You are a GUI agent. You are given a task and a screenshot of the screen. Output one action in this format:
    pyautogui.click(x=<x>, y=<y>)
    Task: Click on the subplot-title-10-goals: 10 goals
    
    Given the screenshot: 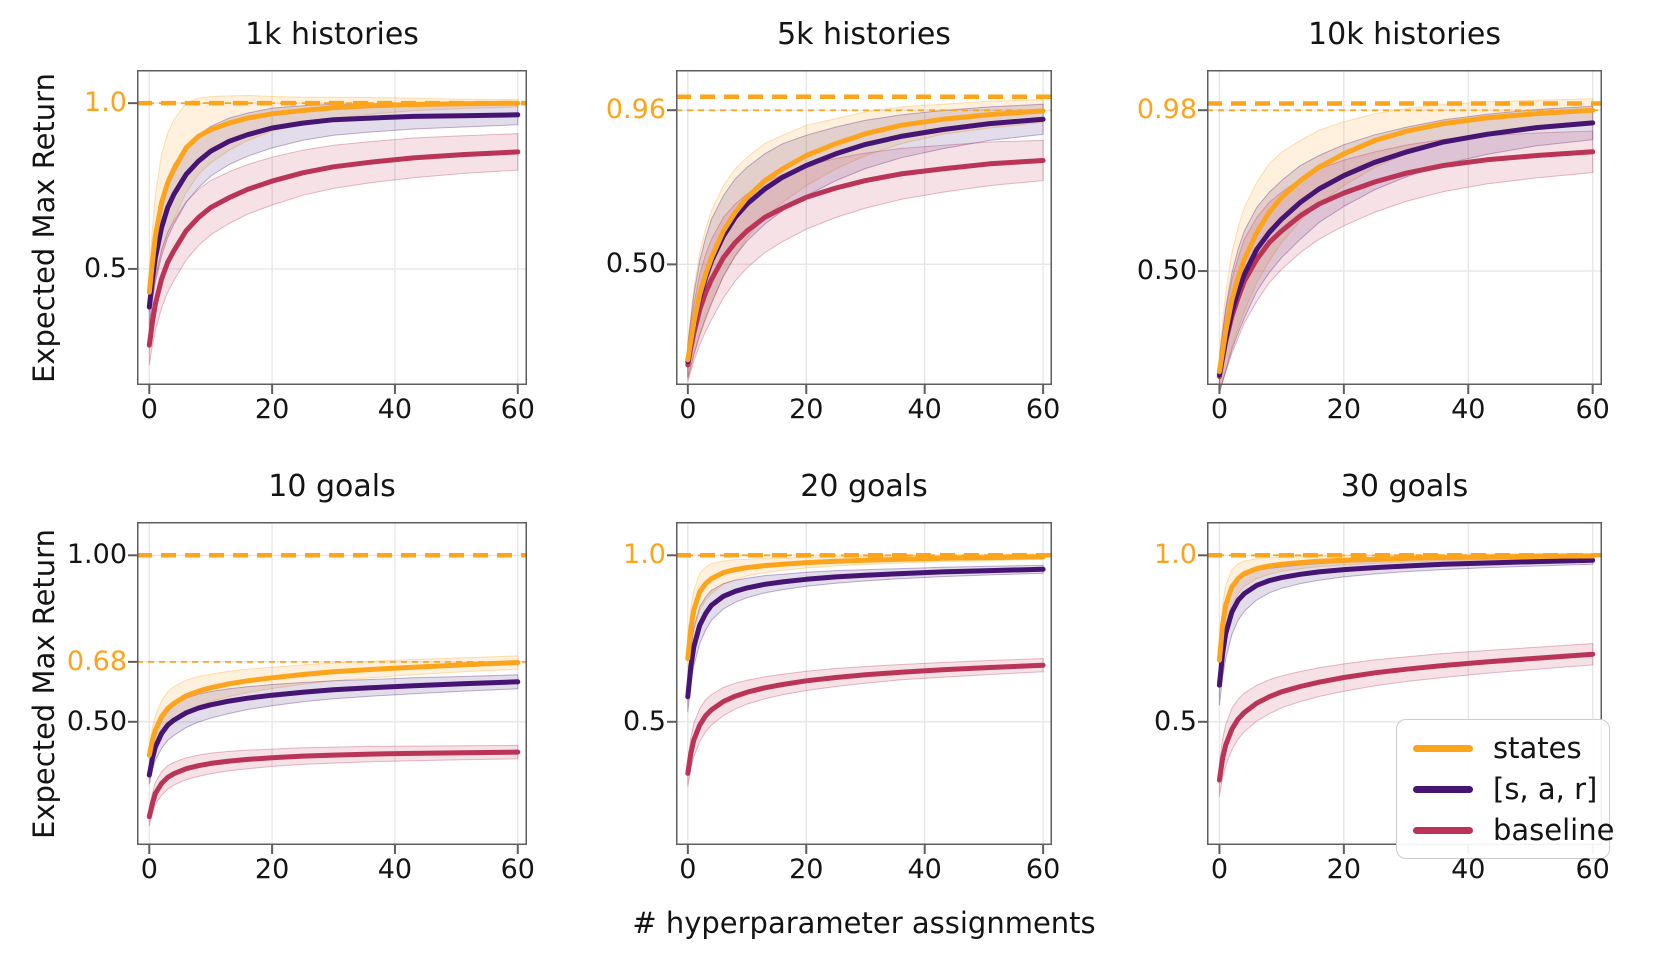 What is the action you would take?
    pyautogui.click(x=332, y=486)
    